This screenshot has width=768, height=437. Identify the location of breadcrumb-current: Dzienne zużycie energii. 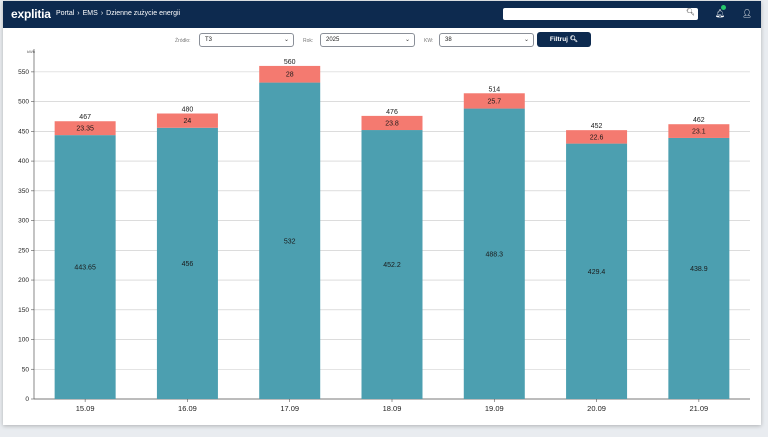
(143, 13).